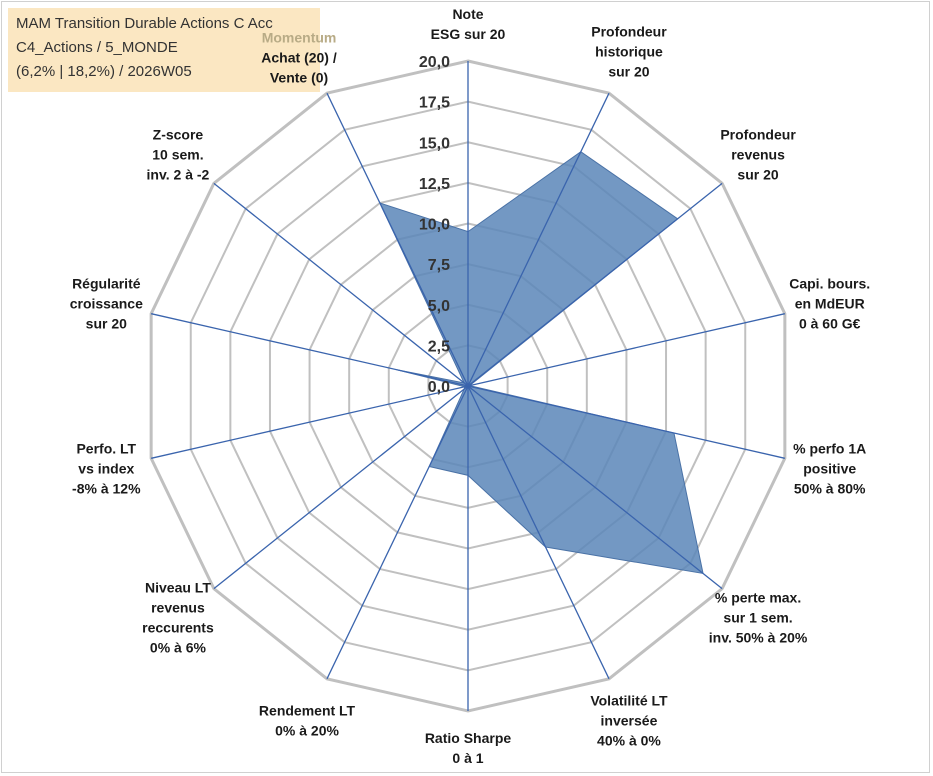 This screenshot has height=776, width=933. What do you see at coordinates (439, 346) in the screenshot?
I see `tick-label: 2,5` at bounding box center [439, 346].